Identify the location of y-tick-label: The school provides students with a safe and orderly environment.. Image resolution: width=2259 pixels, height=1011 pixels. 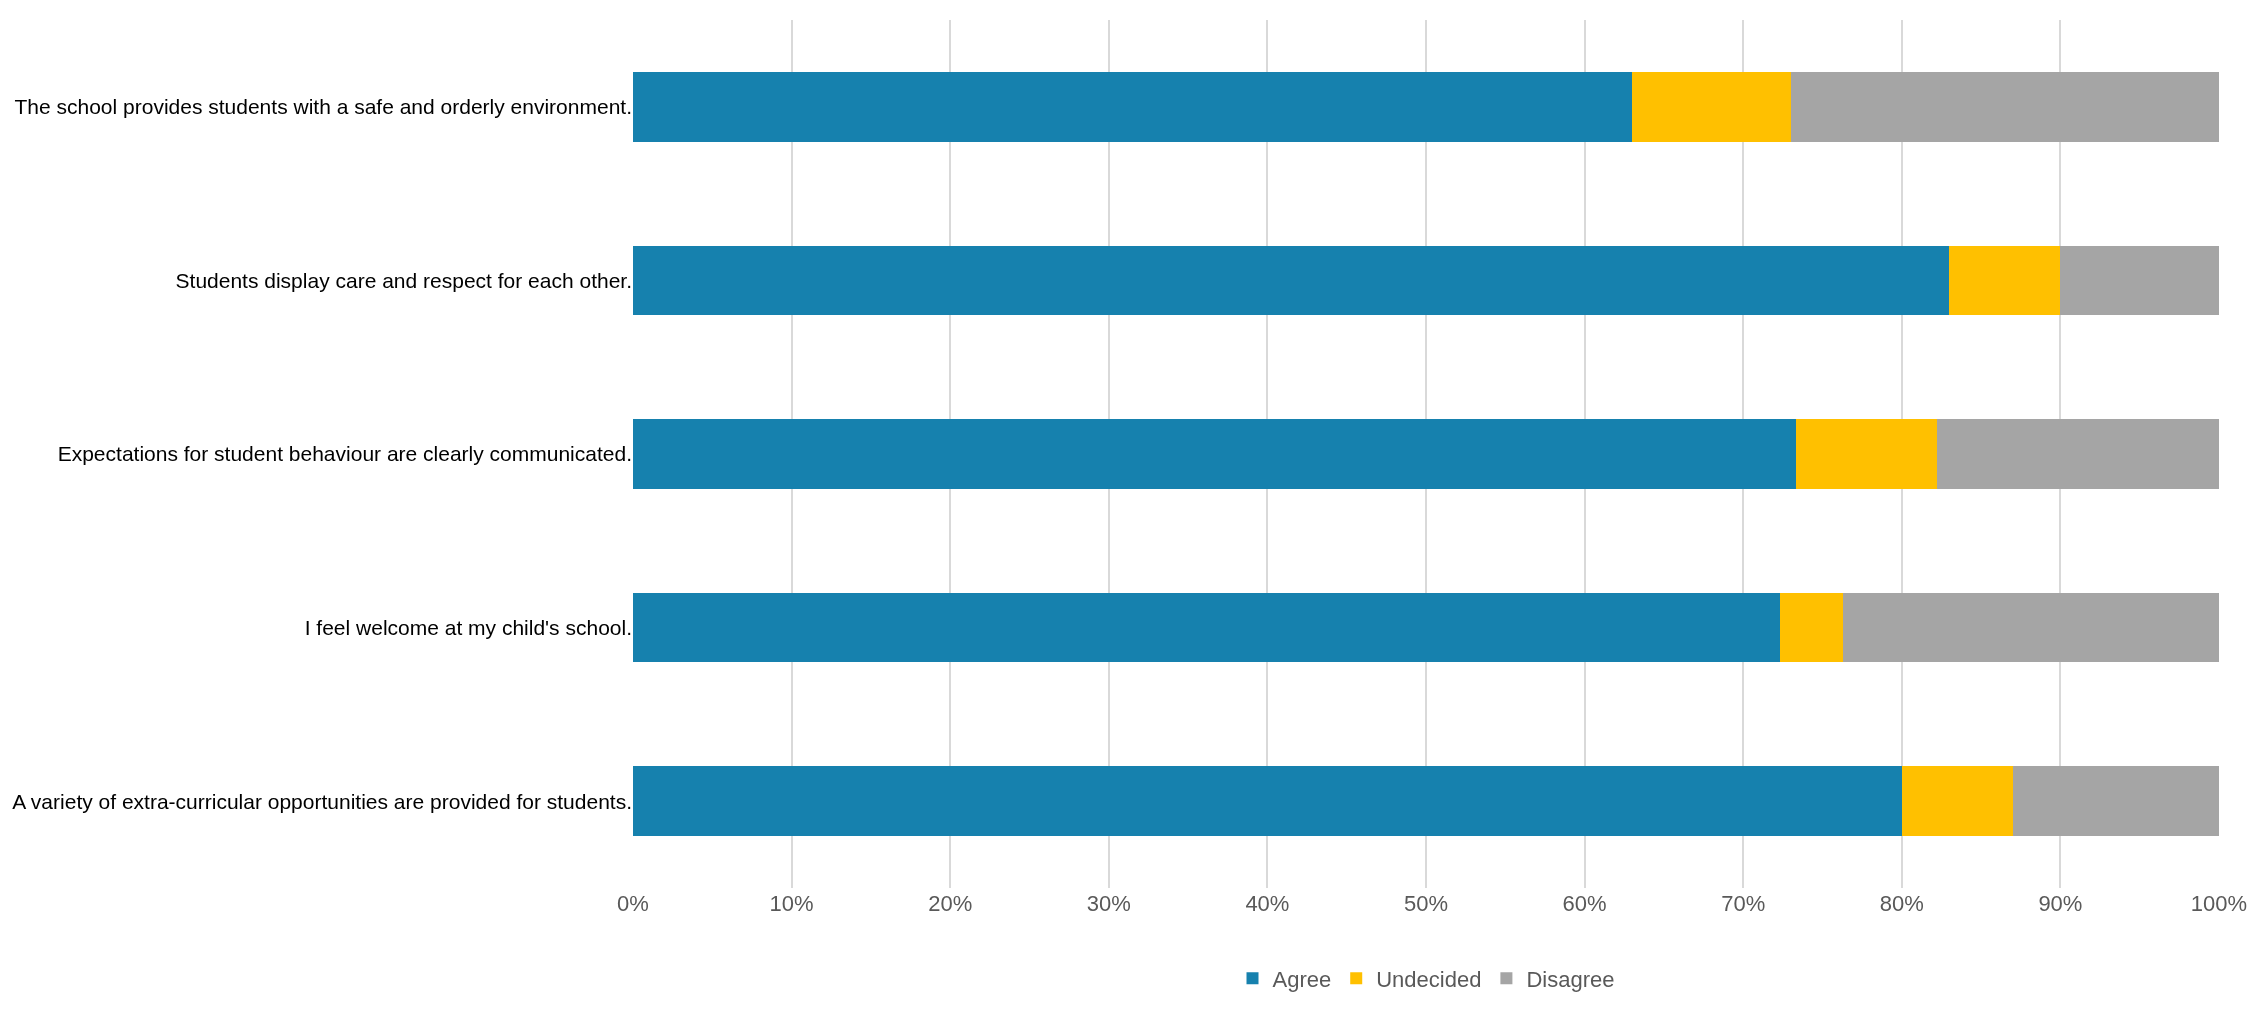
(323, 107).